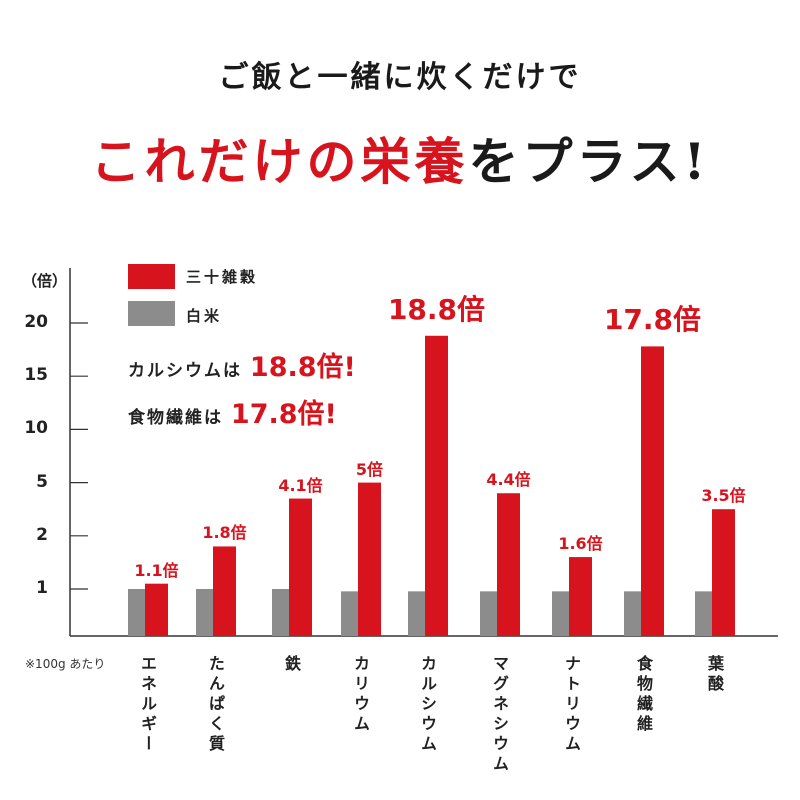  What do you see at coordinates (436, 309) in the screenshot?
I see `value-label: 18.8倍` at bounding box center [436, 309].